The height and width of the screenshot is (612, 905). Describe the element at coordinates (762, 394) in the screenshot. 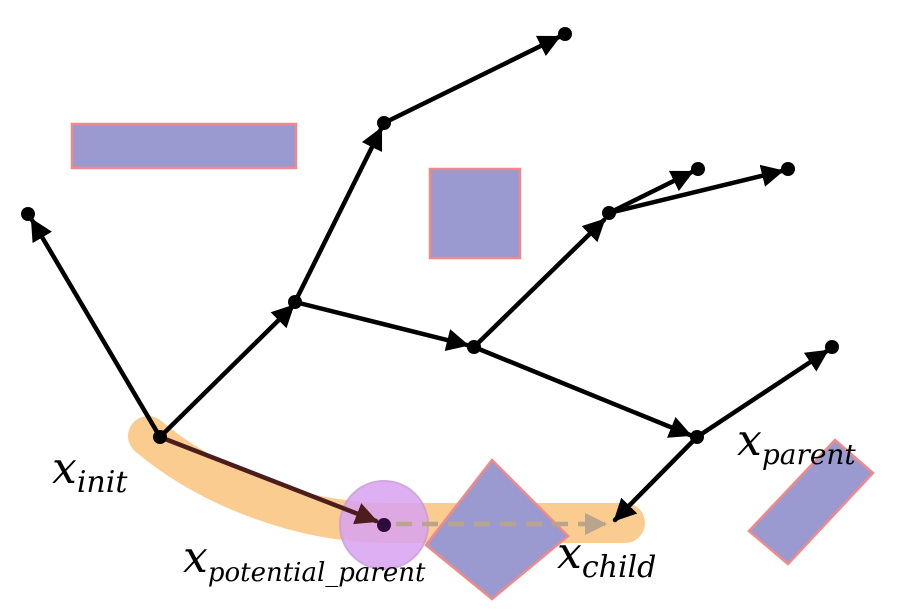

I see `edge-parent-to-g` at that location.